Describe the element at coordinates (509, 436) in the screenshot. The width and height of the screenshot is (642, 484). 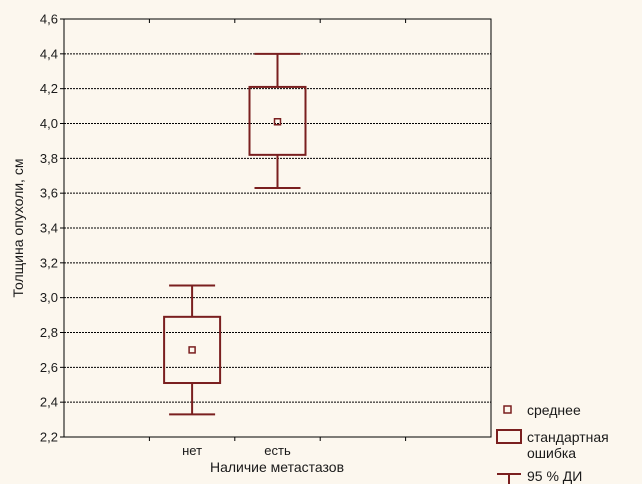
I see `legend-se-symbol` at that location.